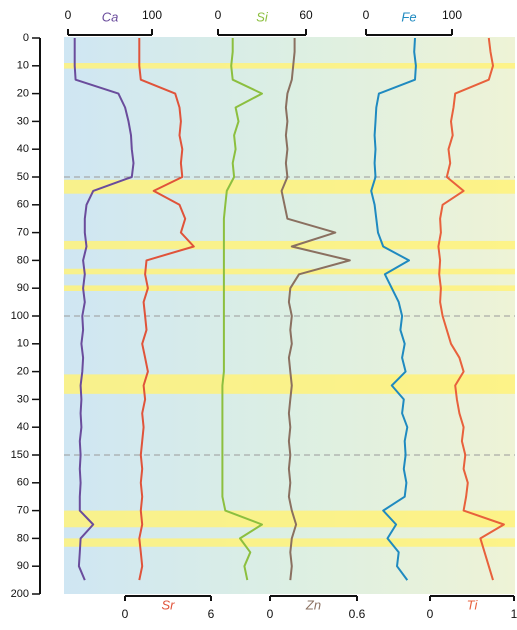  What do you see at coordinates (110, 16) in the screenshot?
I see `series-name: Ca` at bounding box center [110, 16].